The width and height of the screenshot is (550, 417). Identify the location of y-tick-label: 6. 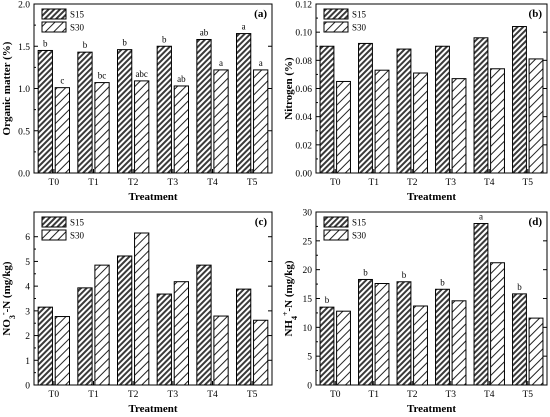
(27, 238).